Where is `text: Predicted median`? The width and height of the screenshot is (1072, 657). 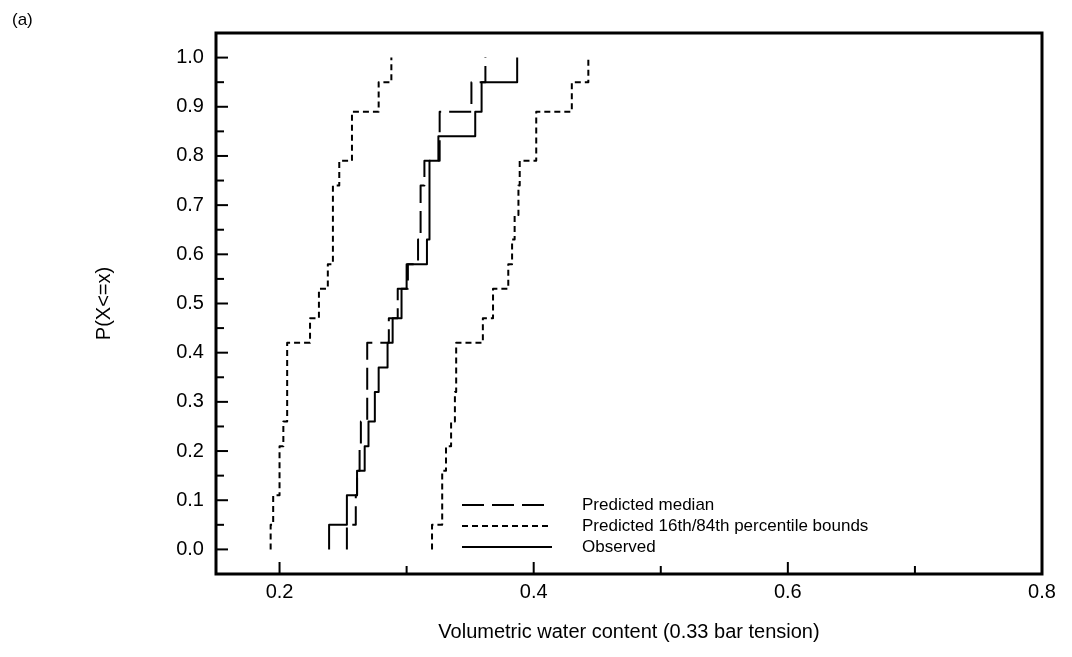 text: Predicted median is located at coordinates (648, 504).